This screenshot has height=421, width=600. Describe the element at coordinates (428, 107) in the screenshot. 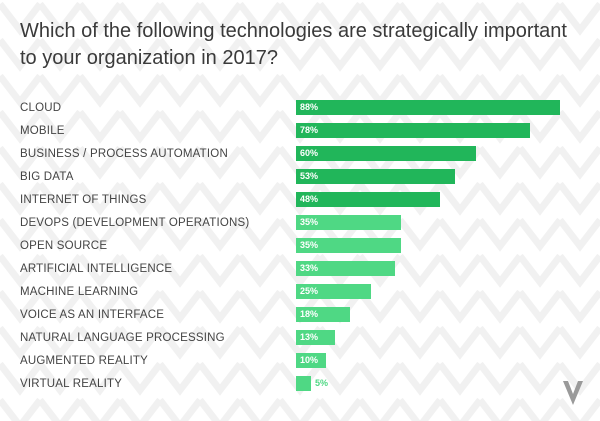

I see `bar: 88%` at that location.